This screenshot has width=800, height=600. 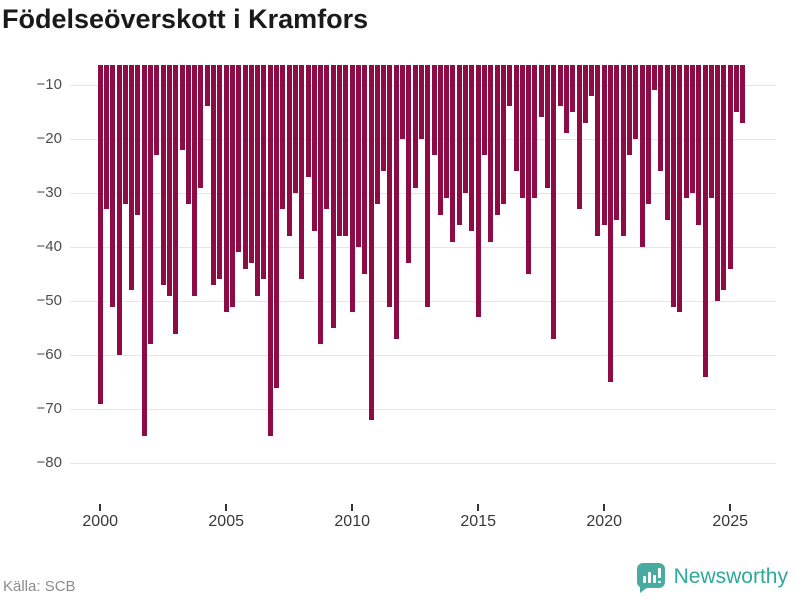 I want to click on y-axis-tick-label: −60, so click(x=49, y=355).